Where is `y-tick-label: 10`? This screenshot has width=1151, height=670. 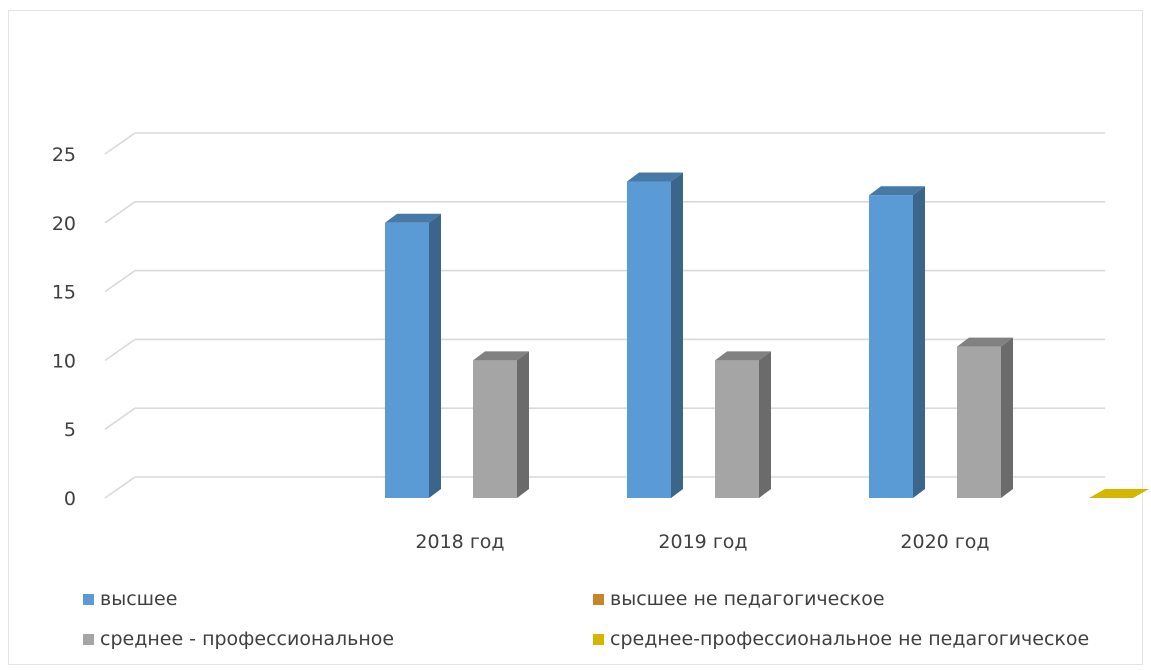
y-tick-label: 10 is located at coordinates (64, 361).